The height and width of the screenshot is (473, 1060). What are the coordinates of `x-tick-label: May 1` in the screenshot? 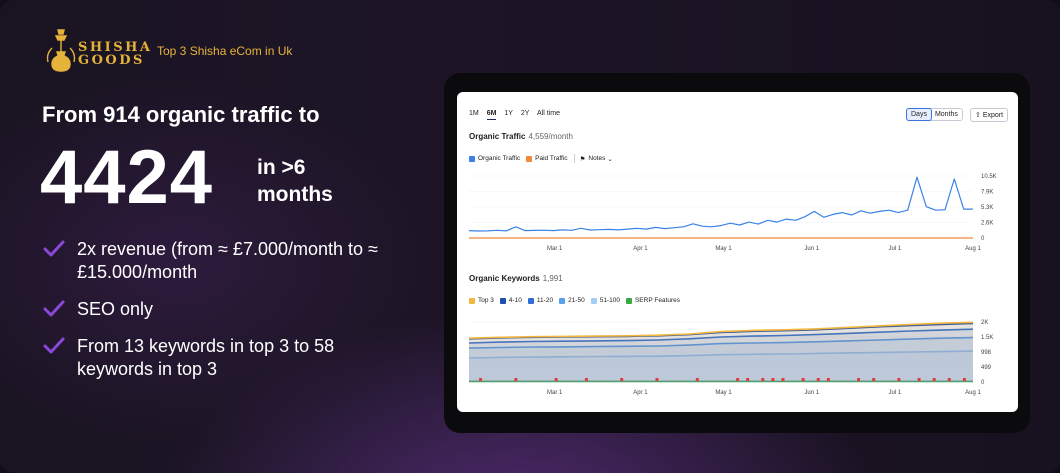 It's located at (723, 249).